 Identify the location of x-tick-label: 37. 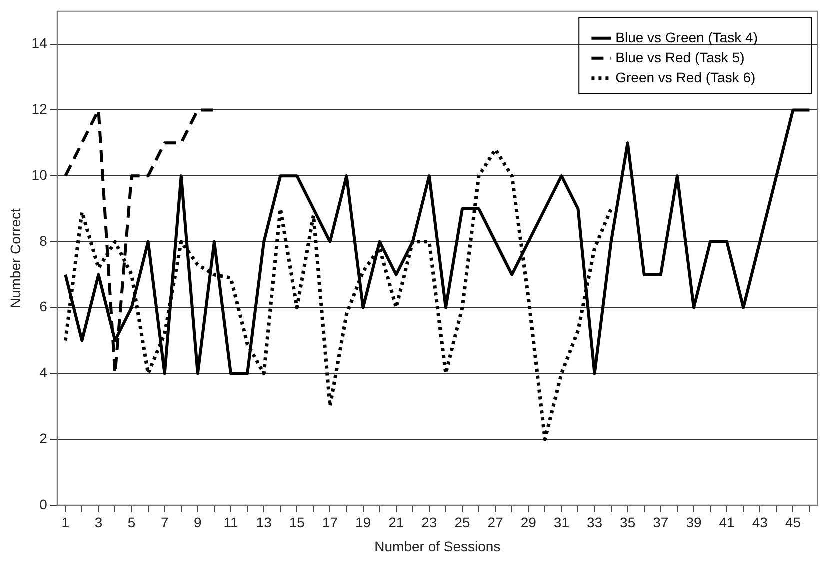
(661, 522).